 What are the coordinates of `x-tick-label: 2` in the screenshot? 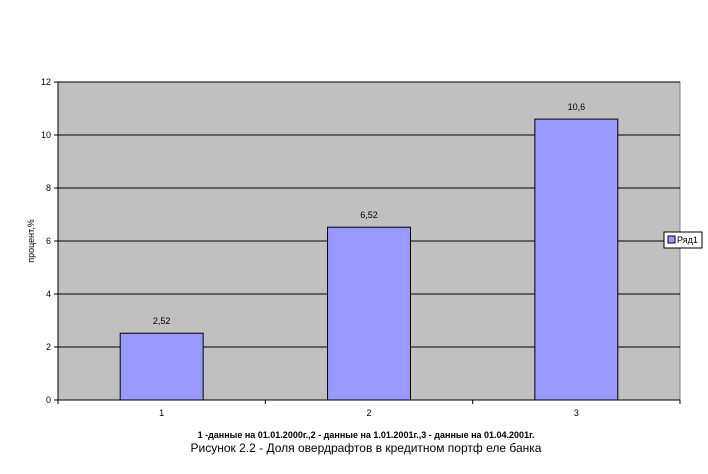 It's located at (368, 413).